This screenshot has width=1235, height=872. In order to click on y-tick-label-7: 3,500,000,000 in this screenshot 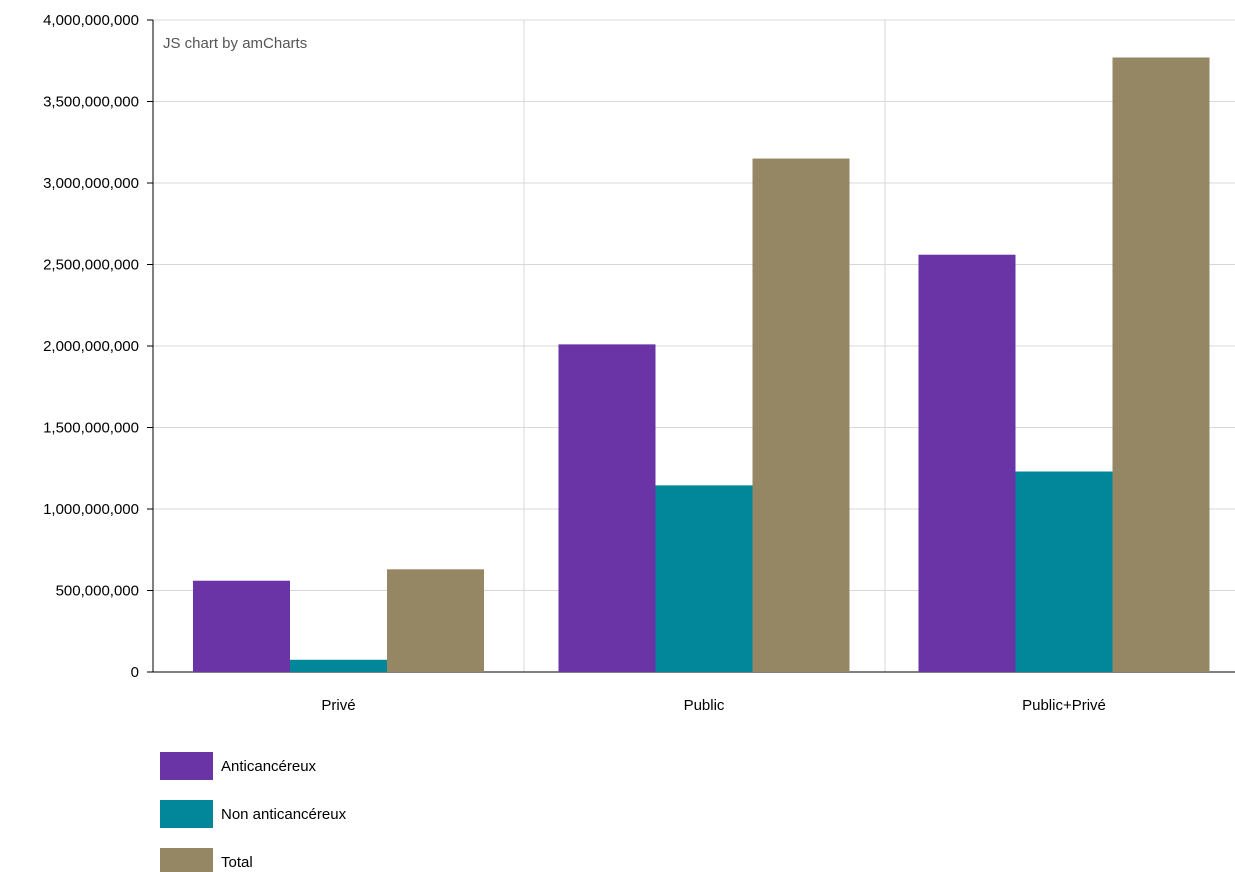, I will do `click(91, 102)`.